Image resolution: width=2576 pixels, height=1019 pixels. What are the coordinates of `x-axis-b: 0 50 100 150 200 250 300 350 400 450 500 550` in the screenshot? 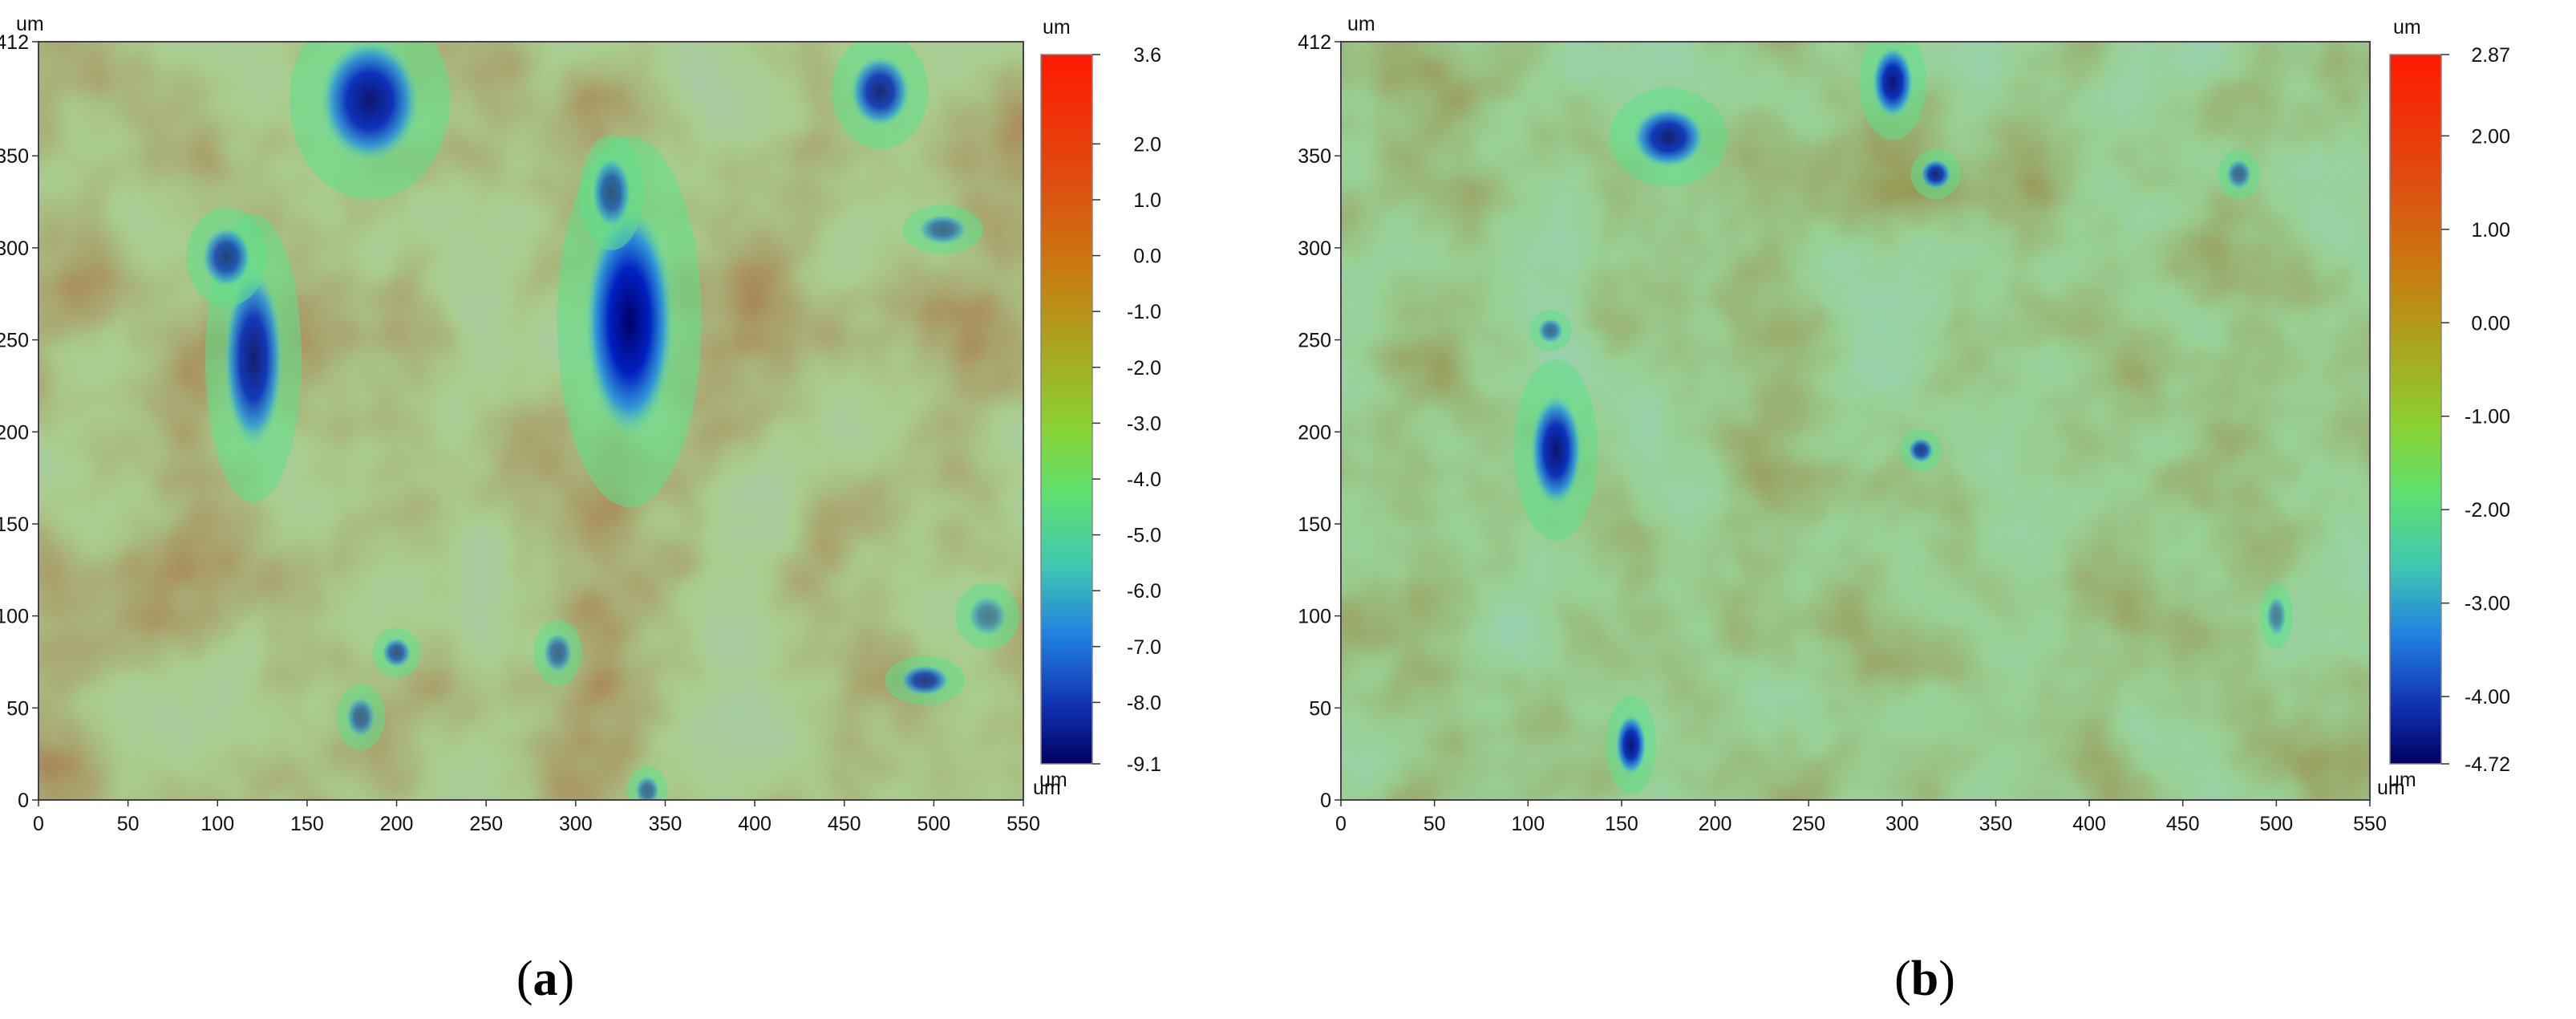 It's located at (1861, 817).